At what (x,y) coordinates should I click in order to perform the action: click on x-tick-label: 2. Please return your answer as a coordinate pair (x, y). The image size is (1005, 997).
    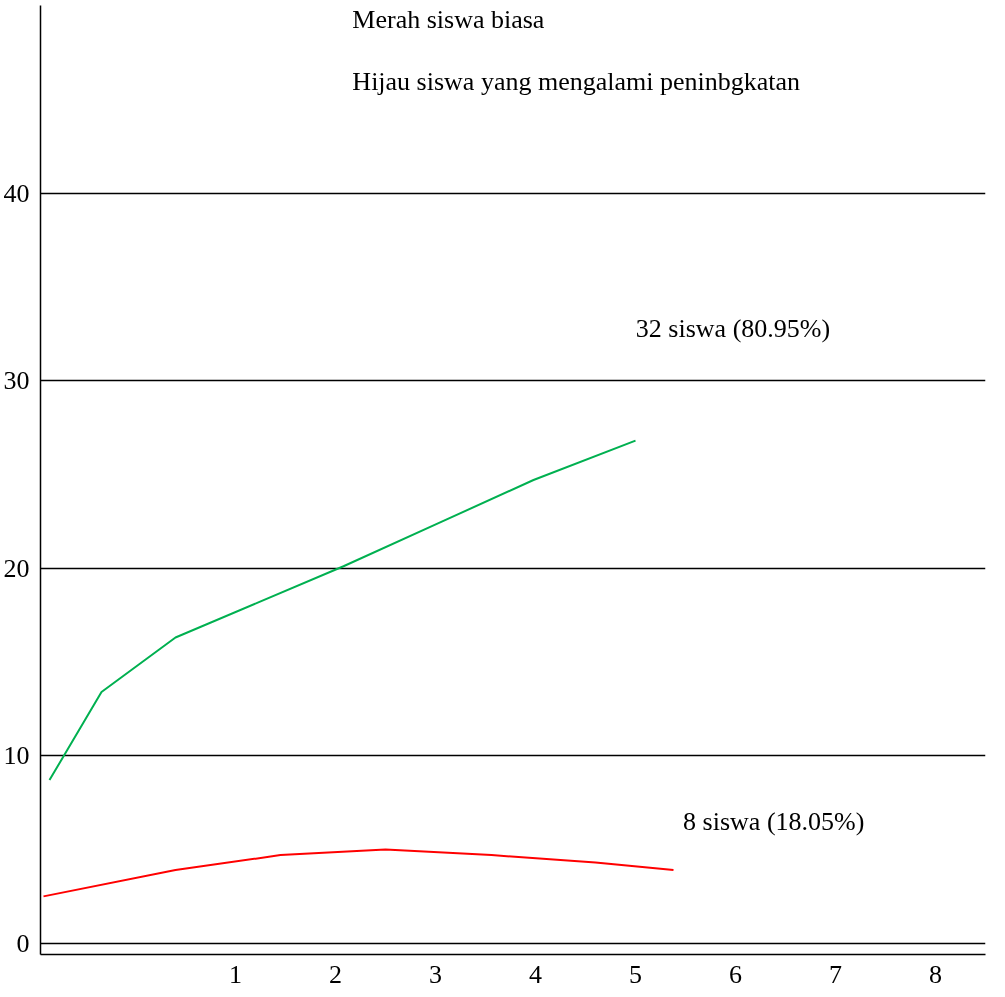
    Looking at the image, I should click on (335, 974).